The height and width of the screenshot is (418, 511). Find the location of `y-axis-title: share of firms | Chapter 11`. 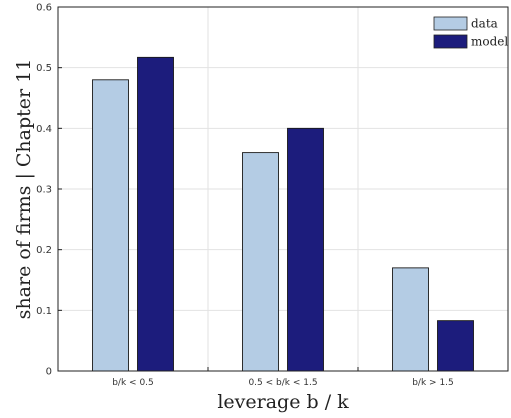

y-axis-title: share of firms | Chapter 11 is located at coordinates (24, 189).